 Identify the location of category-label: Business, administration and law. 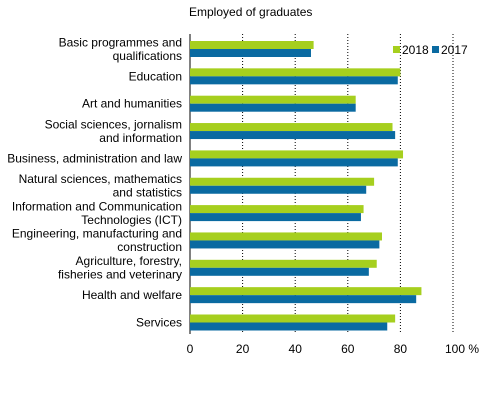
(94, 158).